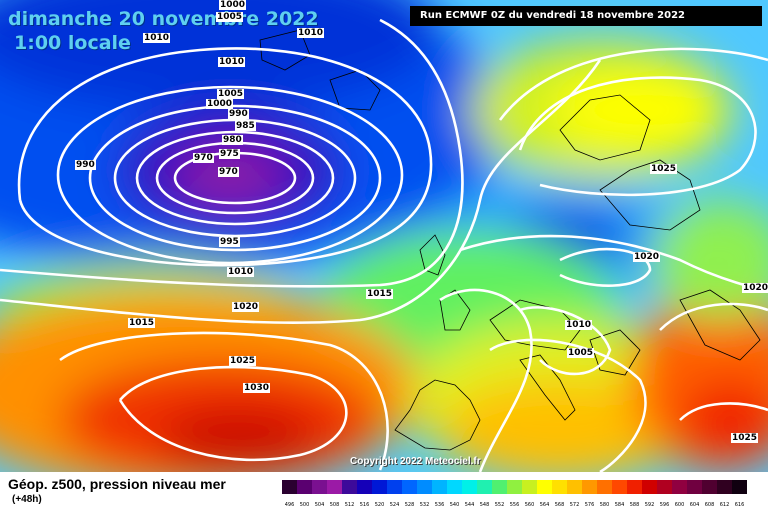  I want to click on scale-tick-label: 616, so click(739, 505).